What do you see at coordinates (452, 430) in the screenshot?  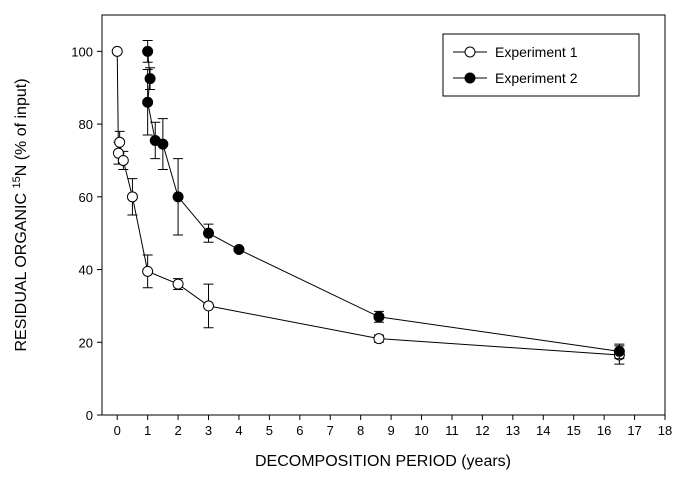 I see `x-tick-label: 11` at bounding box center [452, 430].